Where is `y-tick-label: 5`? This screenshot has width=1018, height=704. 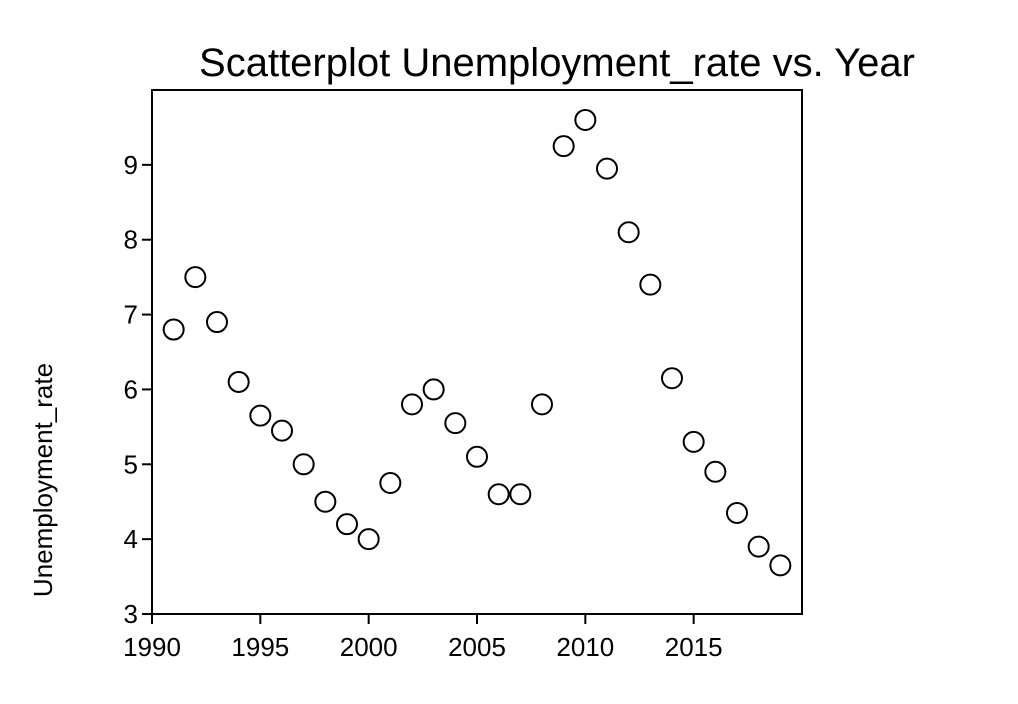
y-tick-label: 5 is located at coordinates (131, 464).